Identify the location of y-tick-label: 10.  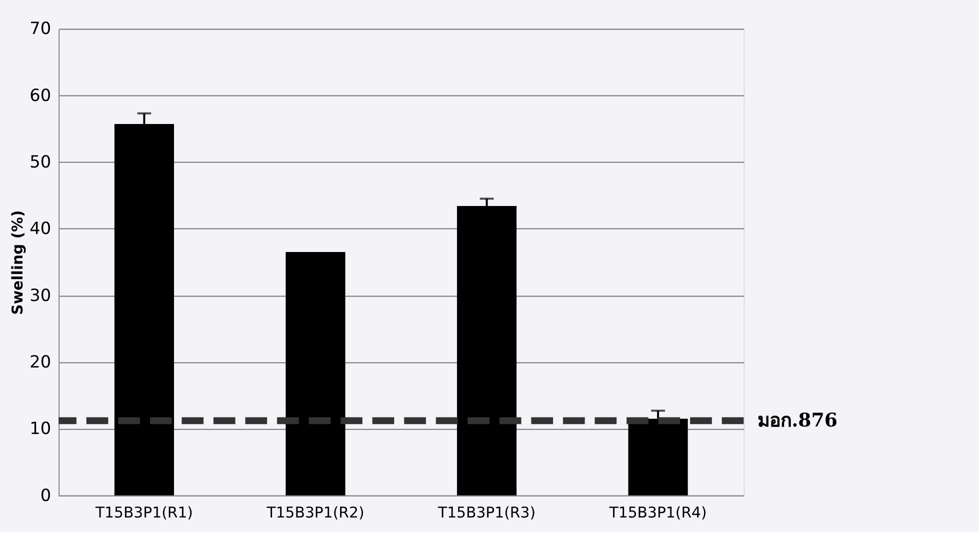
(41, 428).